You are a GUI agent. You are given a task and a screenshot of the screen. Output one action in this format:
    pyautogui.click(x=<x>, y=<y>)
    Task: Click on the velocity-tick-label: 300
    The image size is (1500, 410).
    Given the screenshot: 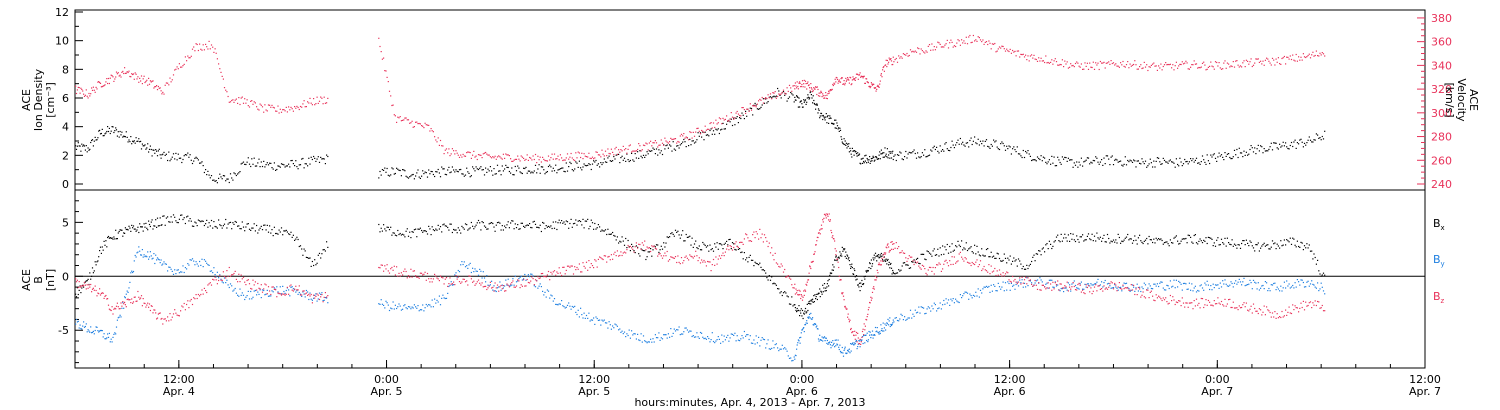 What is the action you would take?
    pyautogui.click(x=1441, y=113)
    